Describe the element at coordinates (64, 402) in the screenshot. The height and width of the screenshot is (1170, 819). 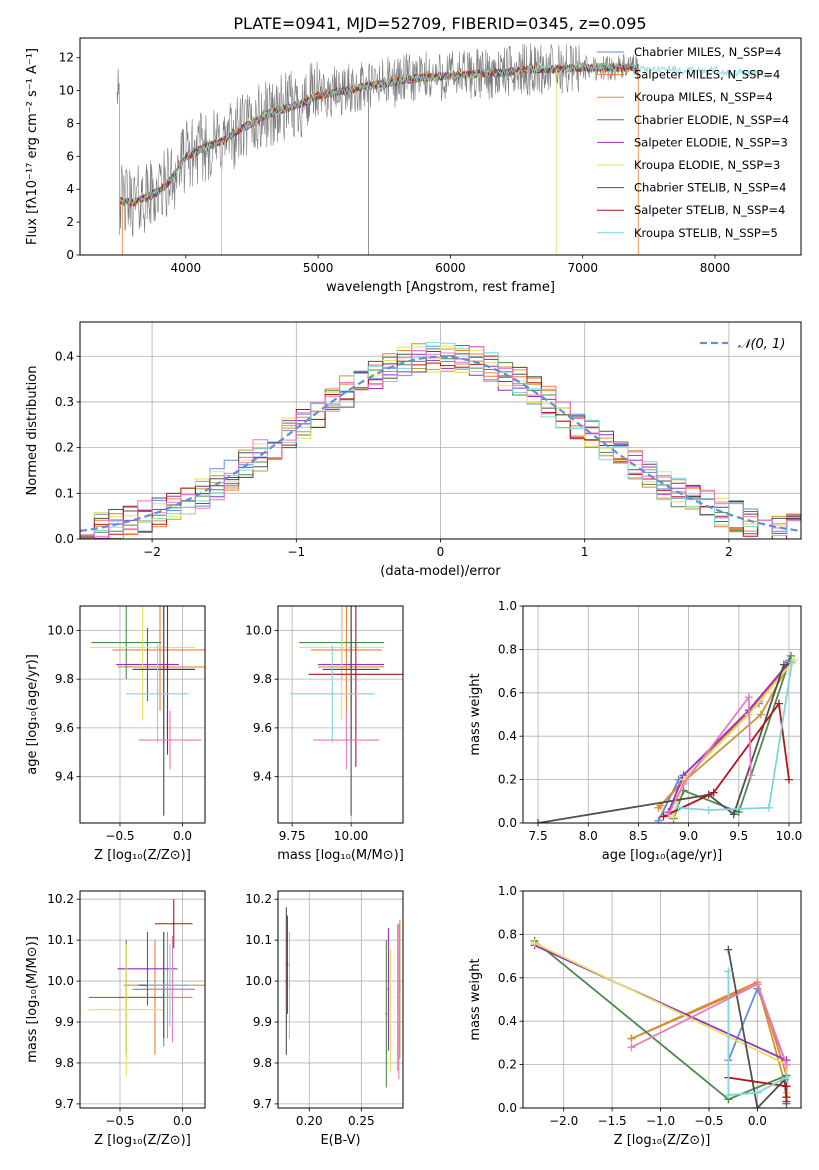
I see `y-tick-label: 0.3` at that location.